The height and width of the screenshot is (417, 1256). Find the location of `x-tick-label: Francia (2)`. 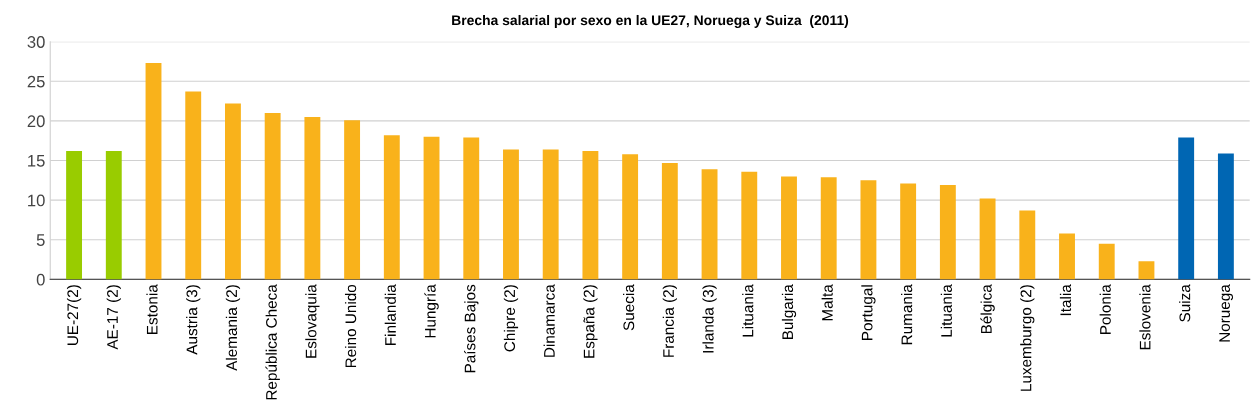

x-tick-label: Francia (2) is located at coordinates (669, 321).